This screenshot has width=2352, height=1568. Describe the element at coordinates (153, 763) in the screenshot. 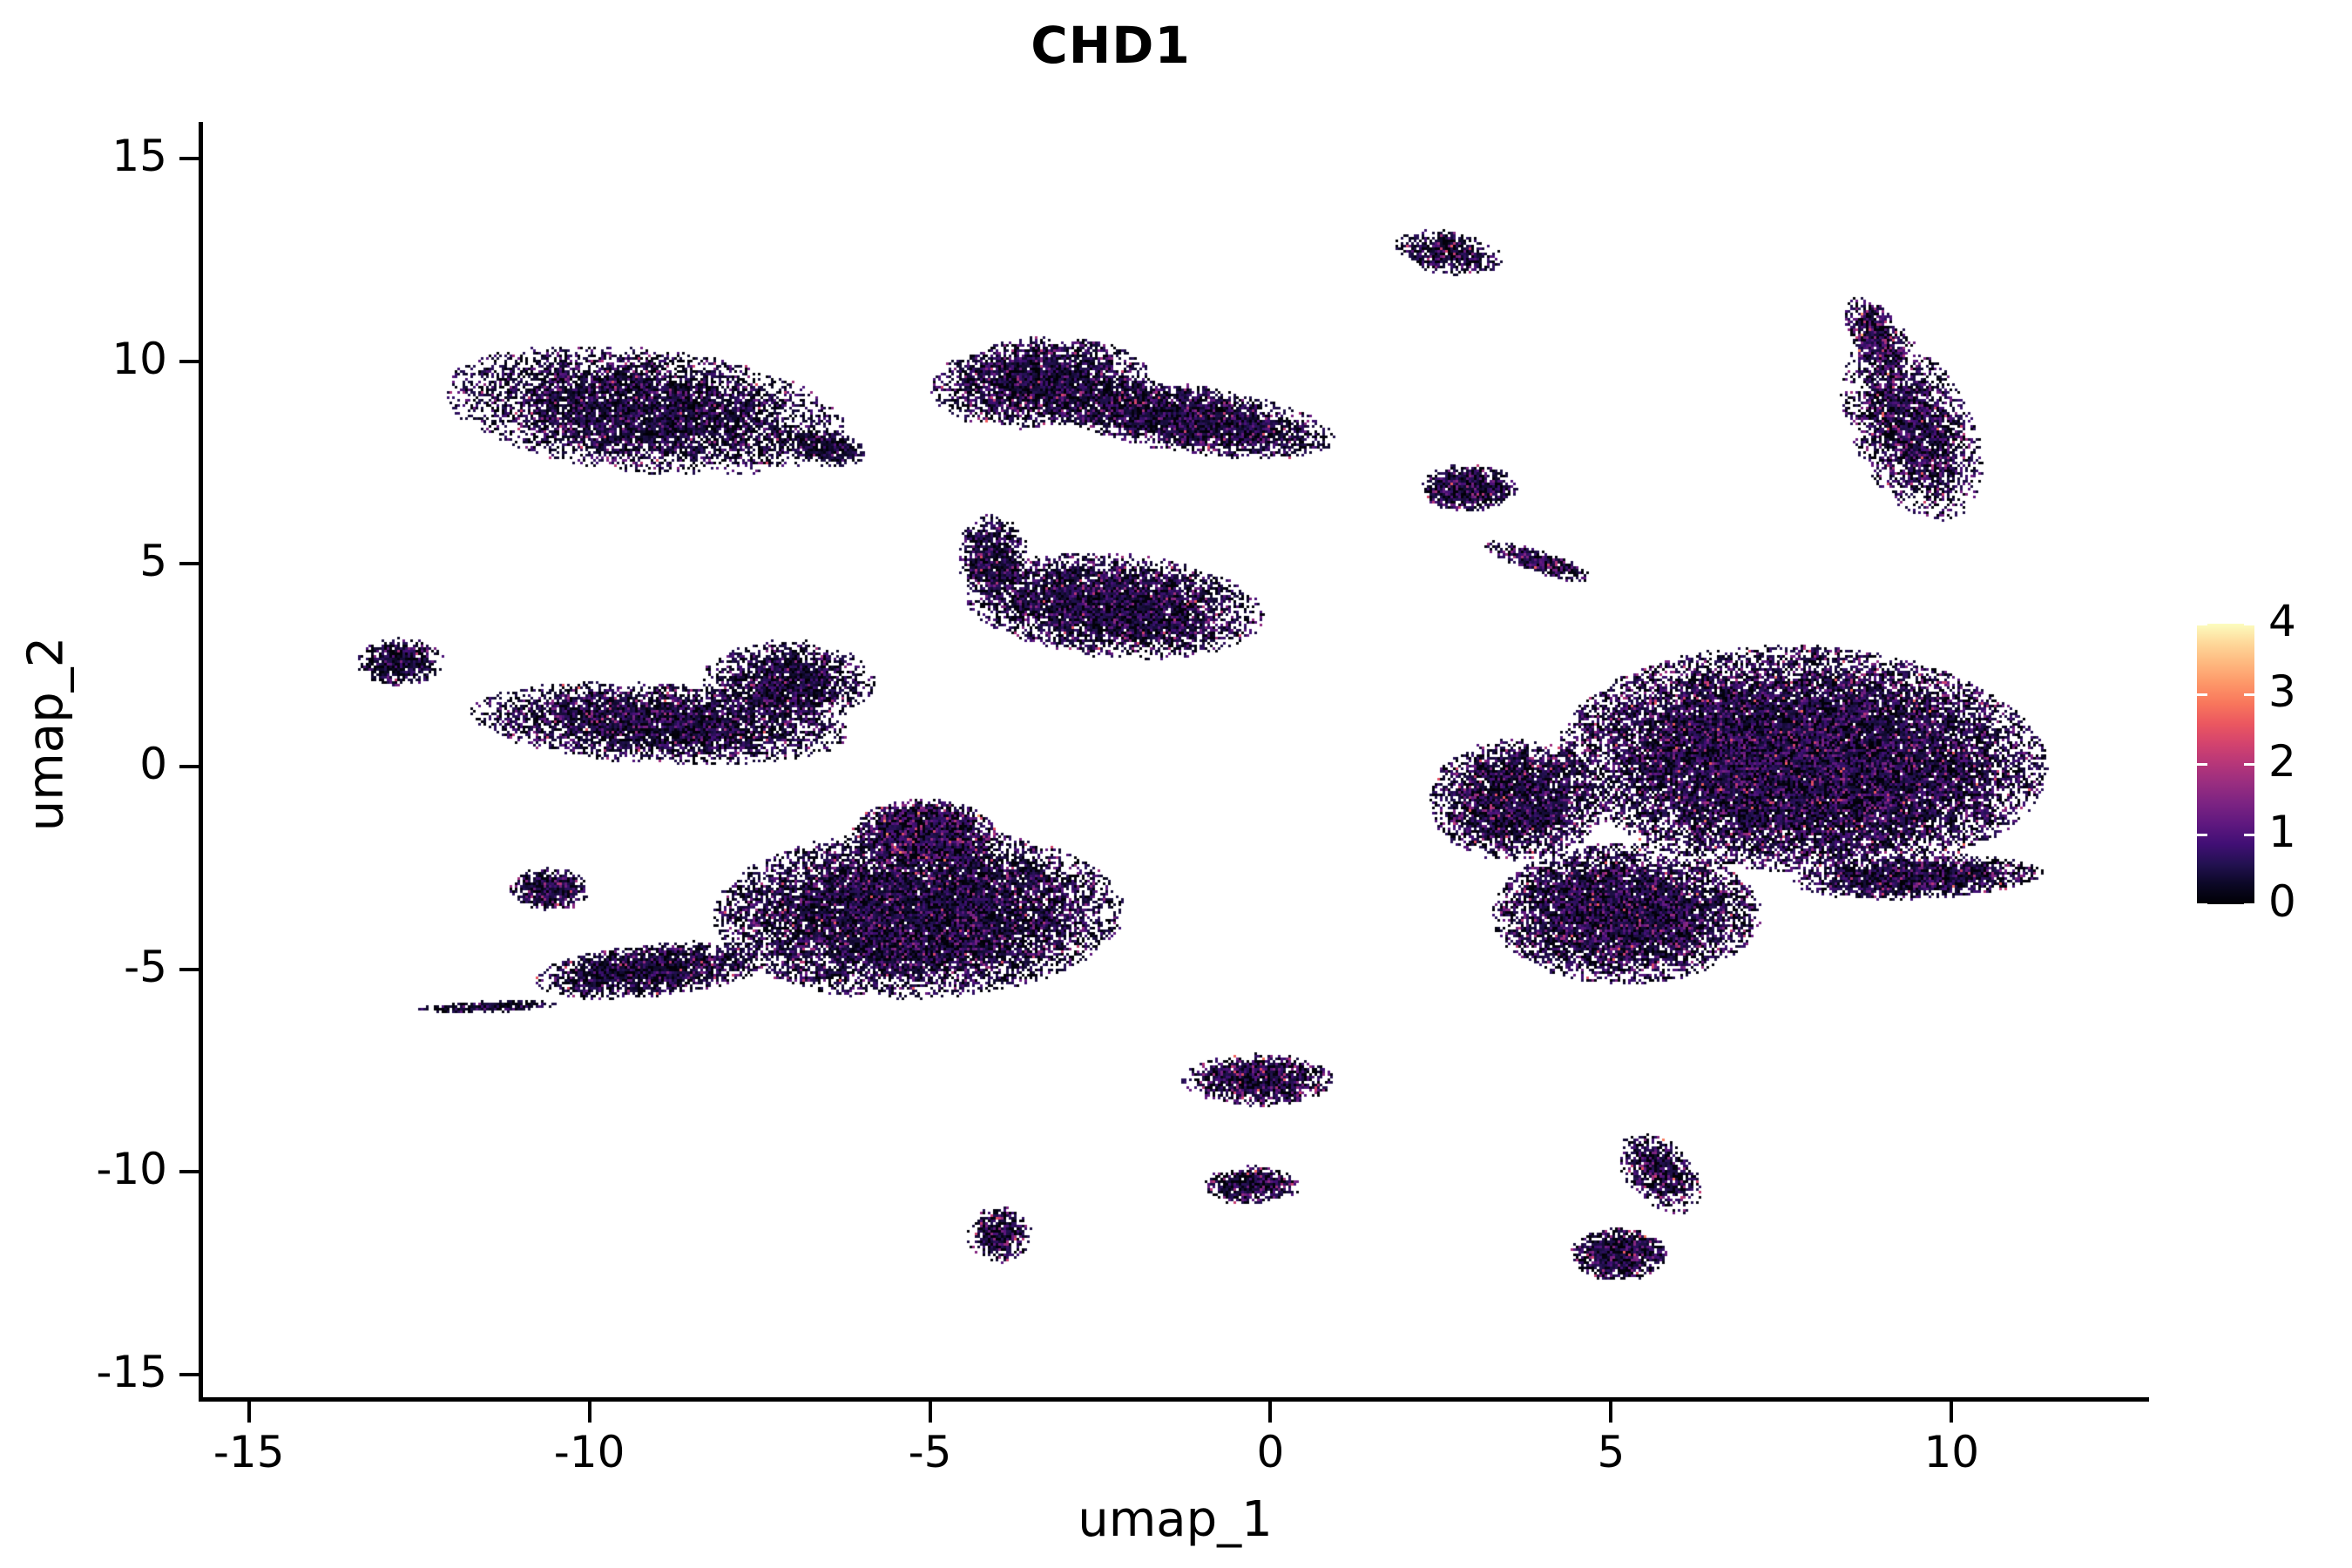

I see `y-tick-label: 0` at that location.